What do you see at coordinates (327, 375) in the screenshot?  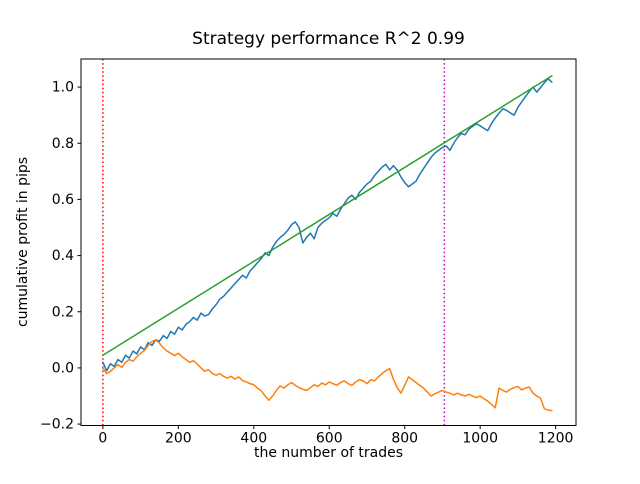 I see `counter-strategy-line` at bounding box center [327, 375].